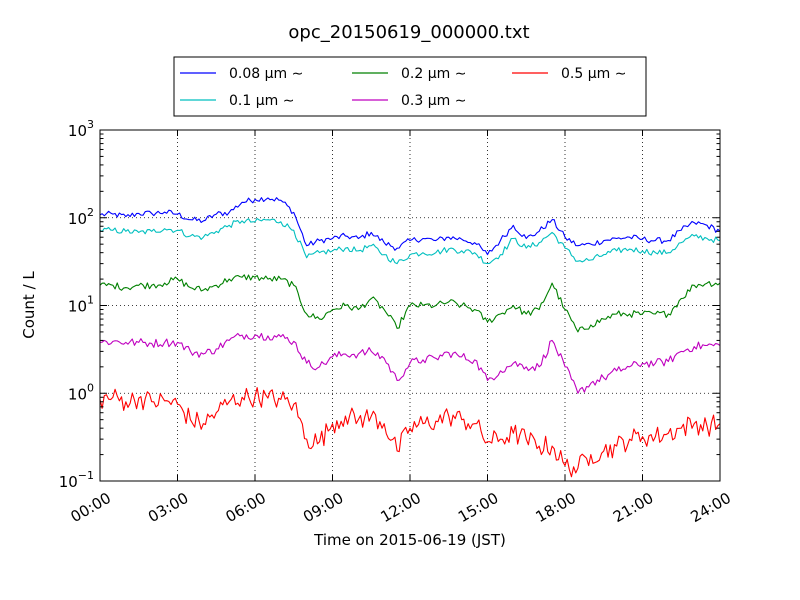  Describe the element at coordinates (81, 129) in the screenshot. I see `y-tick-label: 10³` at that location.